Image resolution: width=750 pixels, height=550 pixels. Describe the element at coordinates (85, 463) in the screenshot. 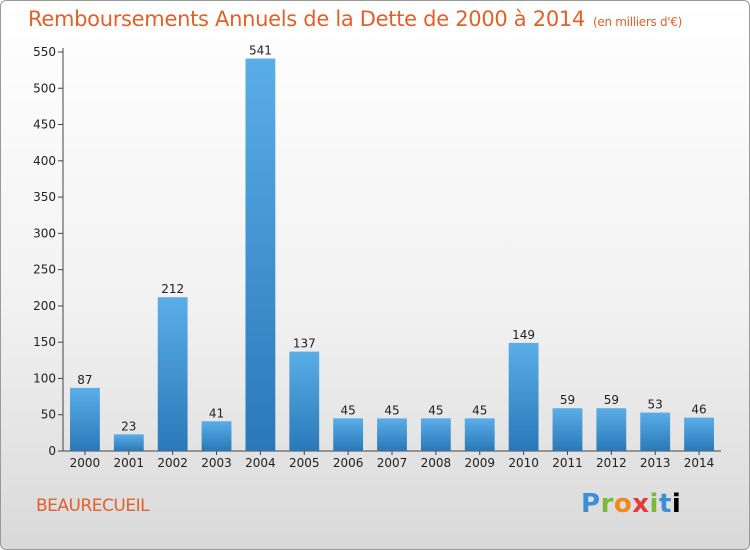

I see `x-tick-label: 2000` at that location.